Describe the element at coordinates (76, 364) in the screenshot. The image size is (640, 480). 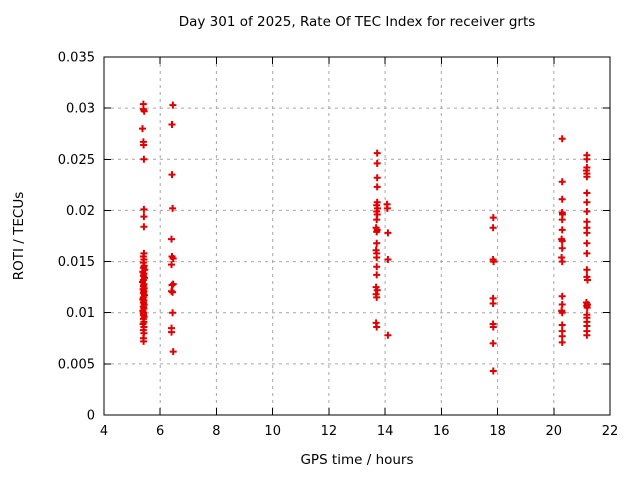
I see `svg-text: 0.005` at that location.